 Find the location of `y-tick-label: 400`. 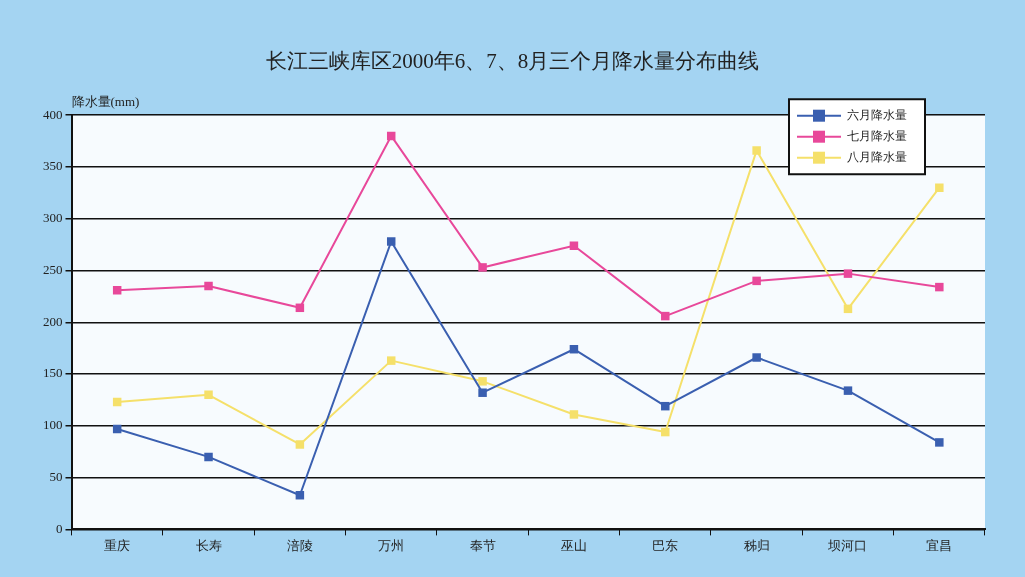

y-tick-label: 400 is located at coordinates (53, 114).